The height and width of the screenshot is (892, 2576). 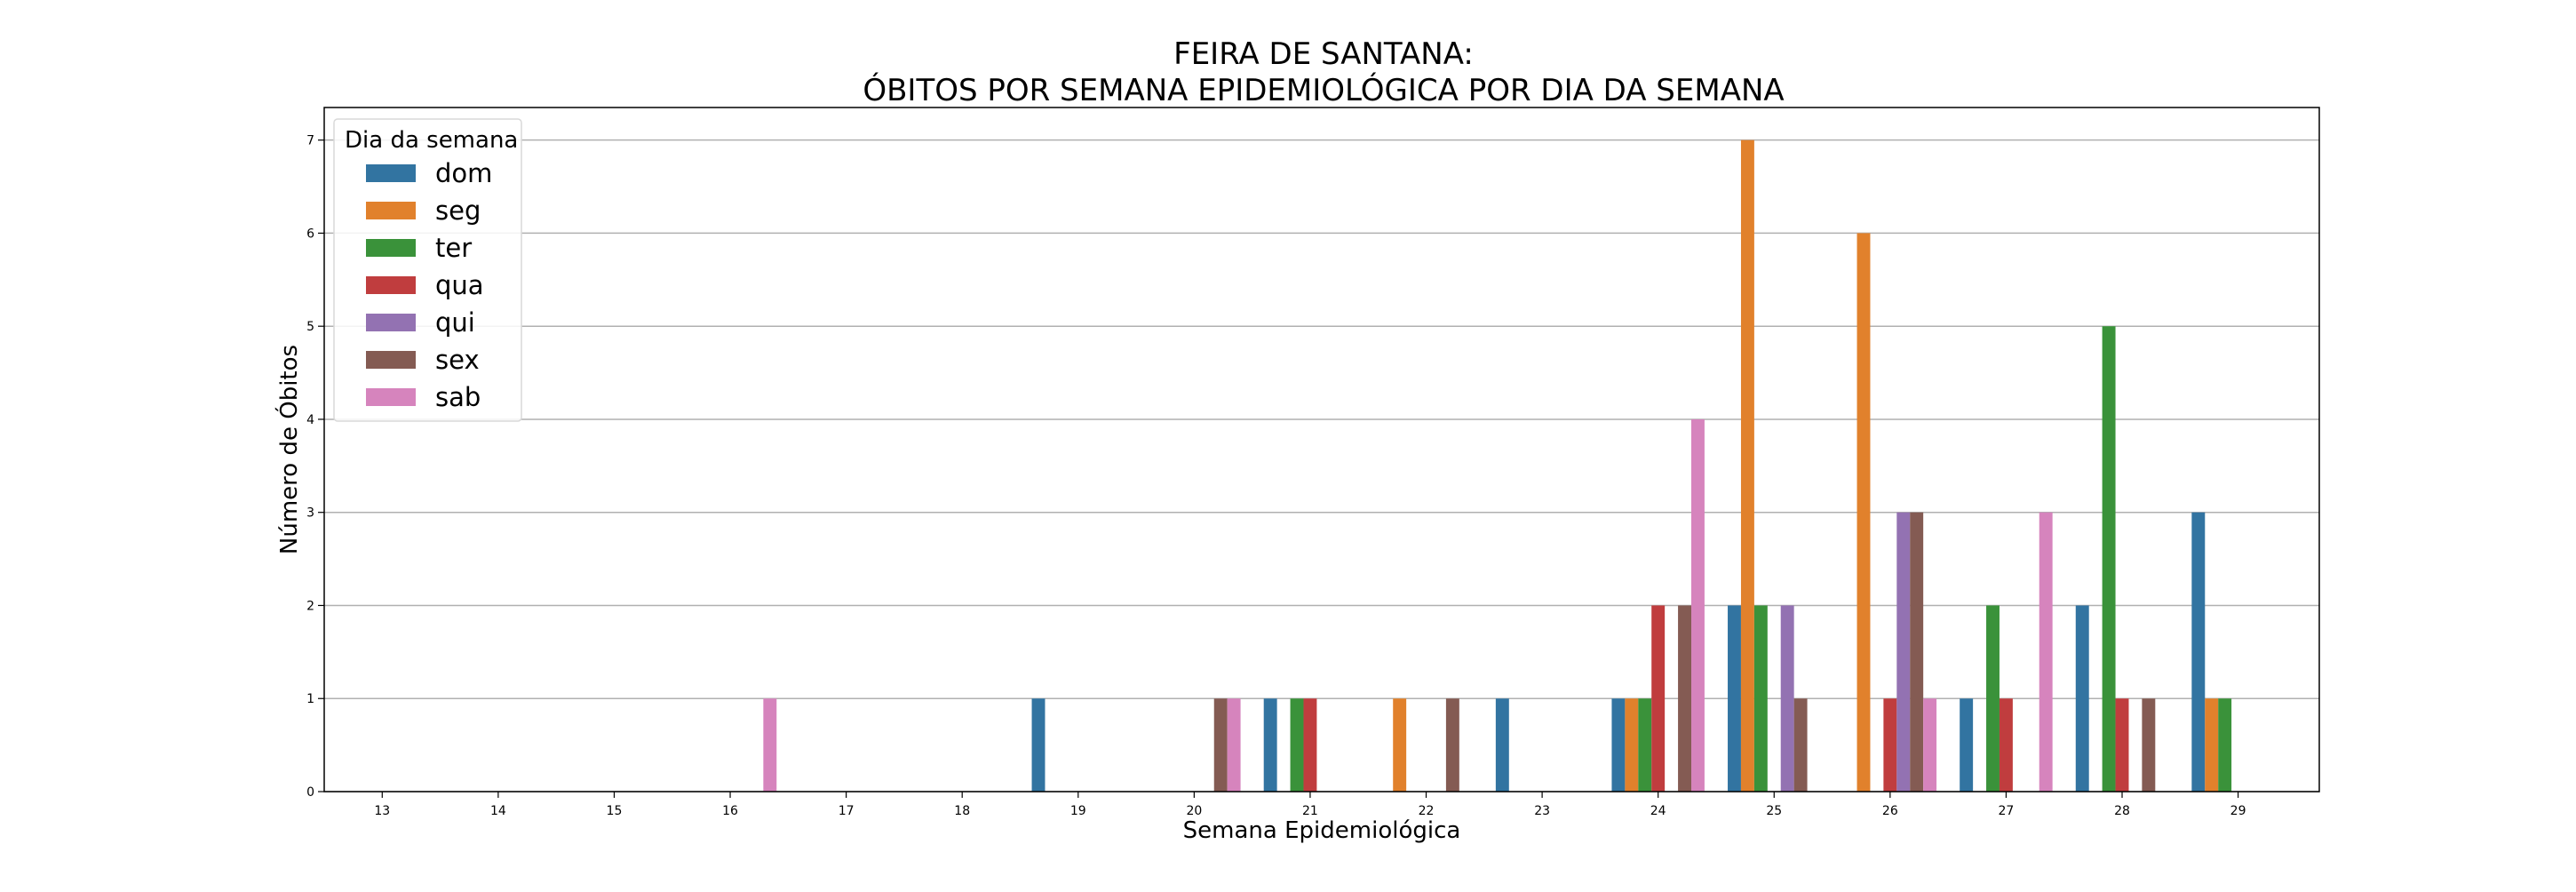 What do you see at coordinates (1323, 54) in the screenshot?
I see `chart-title-line1: FEIRA DE SANTANA:` at bounding box center [1323, 54].